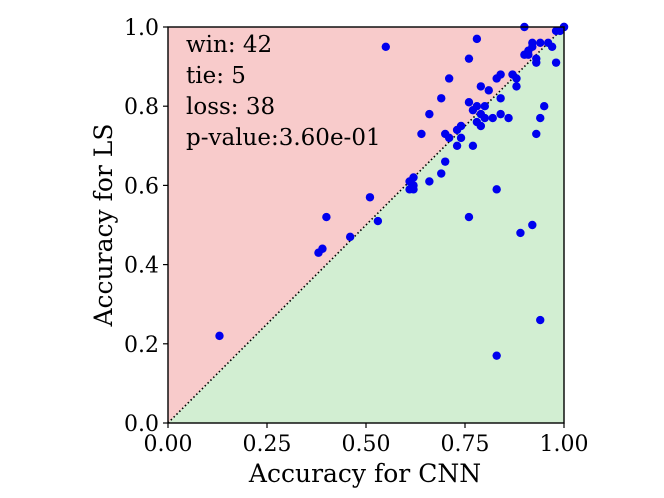 The height and width of the screenshot is (498, 664). I want to click on y-tick-label: 0.8, so click(141, 107).